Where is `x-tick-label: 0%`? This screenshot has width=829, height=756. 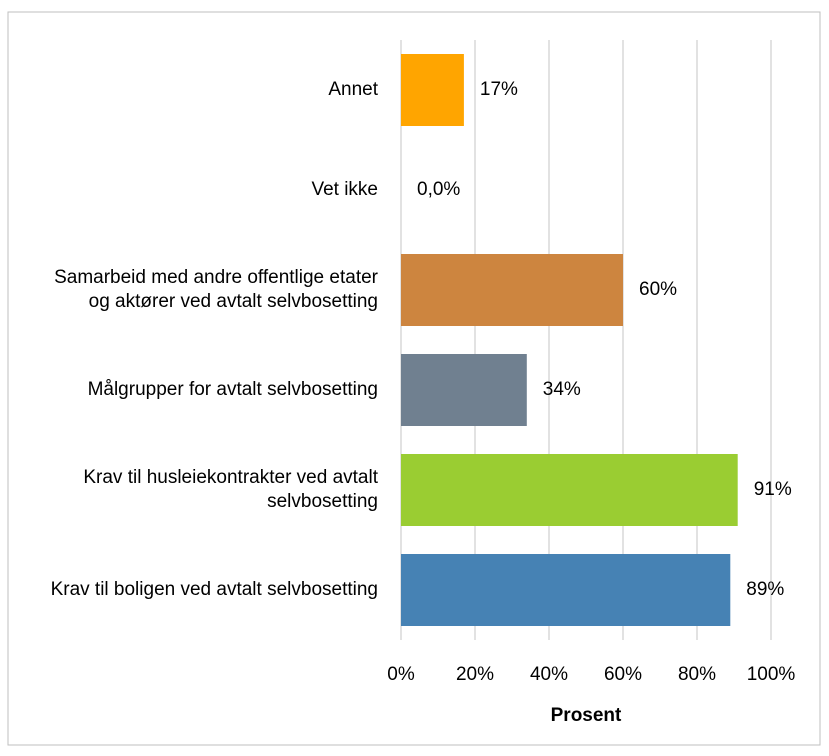
x-tick-label: 0% is located at coordinates (401, 674).